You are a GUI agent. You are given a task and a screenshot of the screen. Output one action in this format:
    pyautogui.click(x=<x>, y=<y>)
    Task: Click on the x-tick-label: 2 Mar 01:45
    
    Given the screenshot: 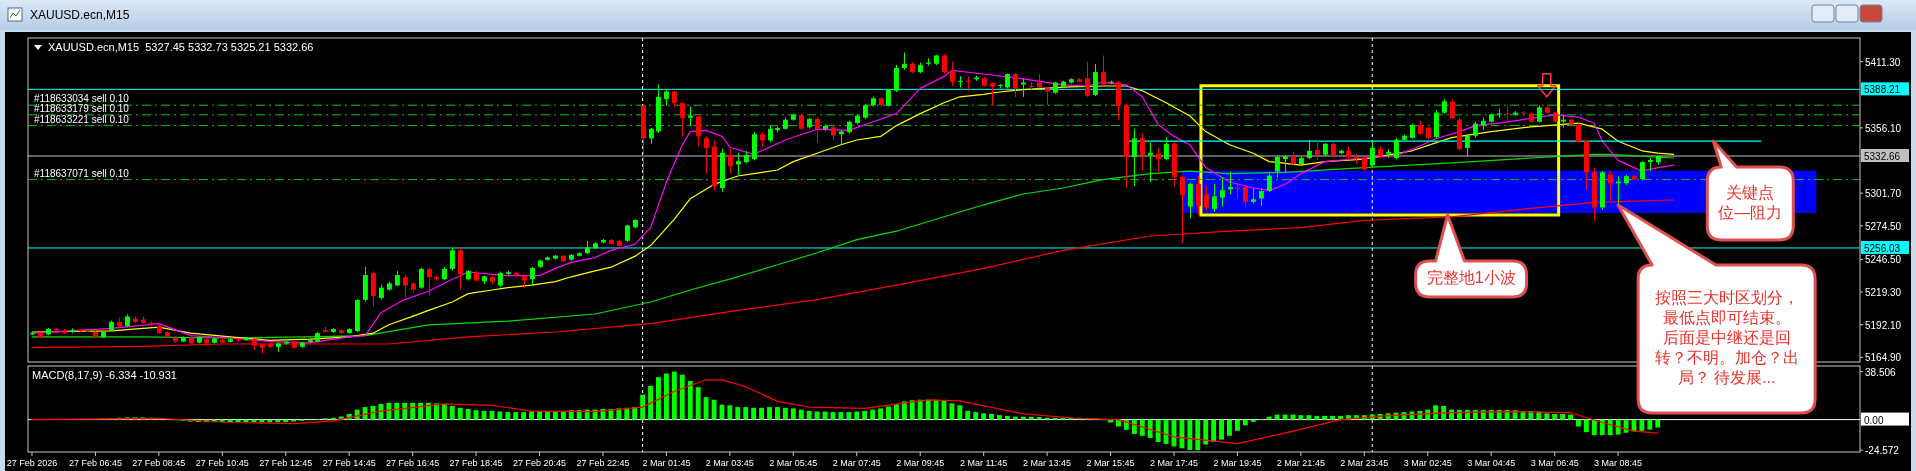 What is the action you would take?
    pyautogui.click(x=666, y=463)
    